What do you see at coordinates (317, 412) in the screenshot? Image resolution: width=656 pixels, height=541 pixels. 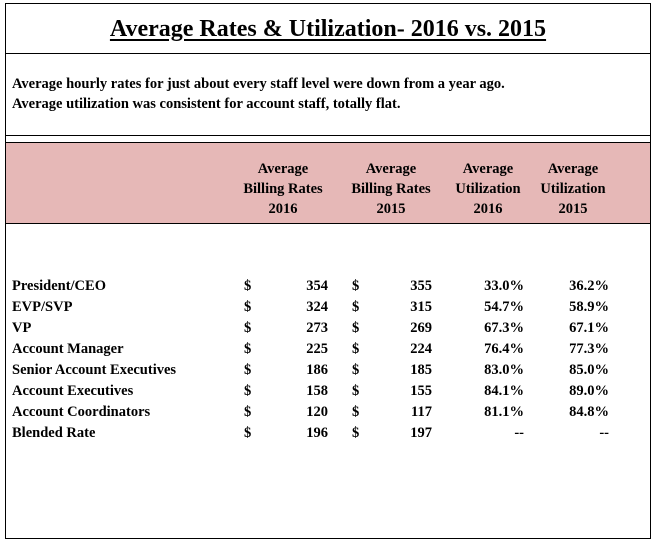 I see `rate-2016: 120` at bounding box center [317, 412].